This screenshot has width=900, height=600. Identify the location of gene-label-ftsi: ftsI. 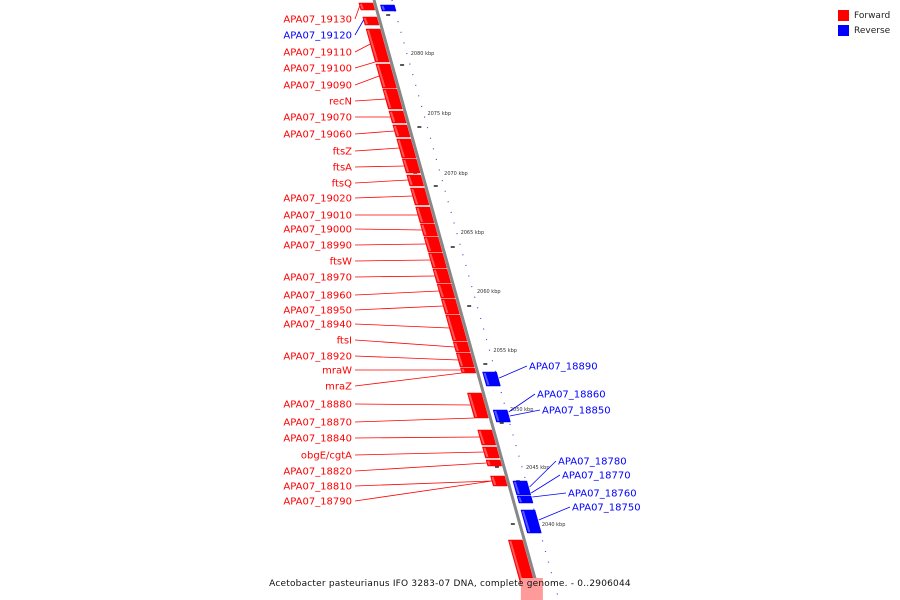
(344, 341).